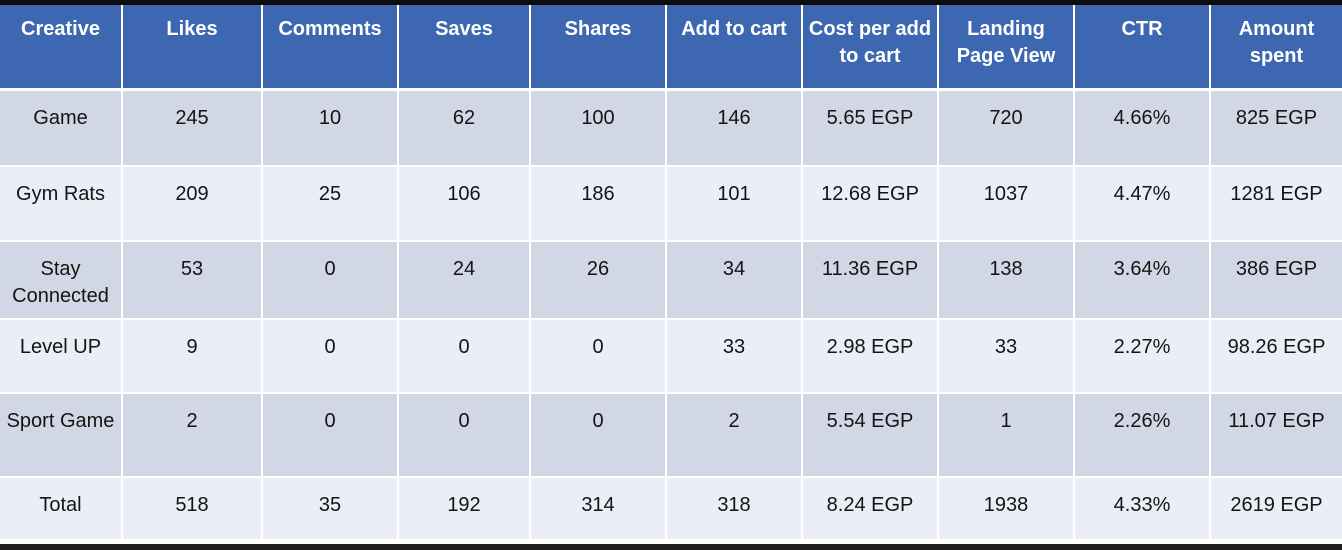 Image resolution: width=1342 pixels, height=550 pixels. What do you see at coordinates (870, 127) in the screenshot?
I see `table-cell: 5.65 EGP` at bounding box center [870, 127].